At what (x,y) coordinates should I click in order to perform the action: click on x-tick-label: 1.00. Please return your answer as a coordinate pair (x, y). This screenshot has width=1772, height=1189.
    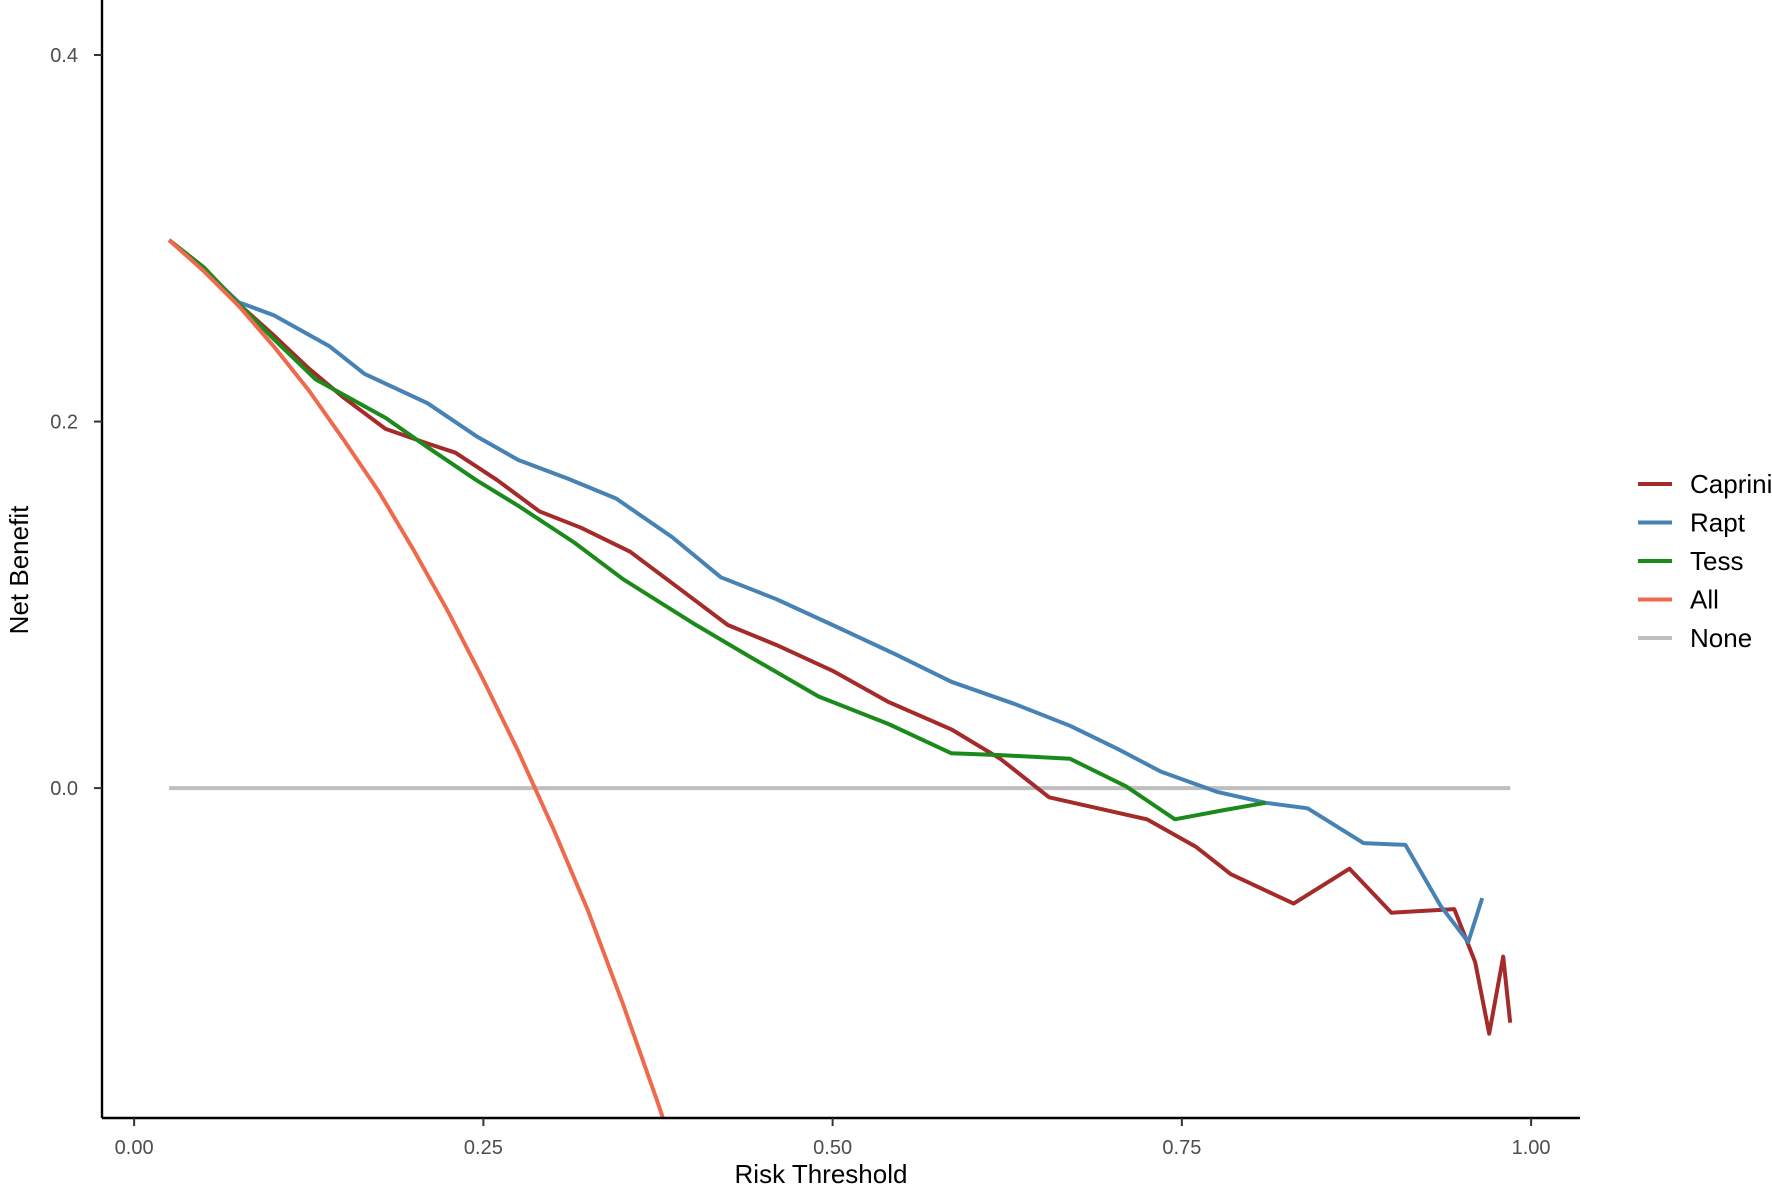
    Looking at the image, I should click on (1531, 1148).